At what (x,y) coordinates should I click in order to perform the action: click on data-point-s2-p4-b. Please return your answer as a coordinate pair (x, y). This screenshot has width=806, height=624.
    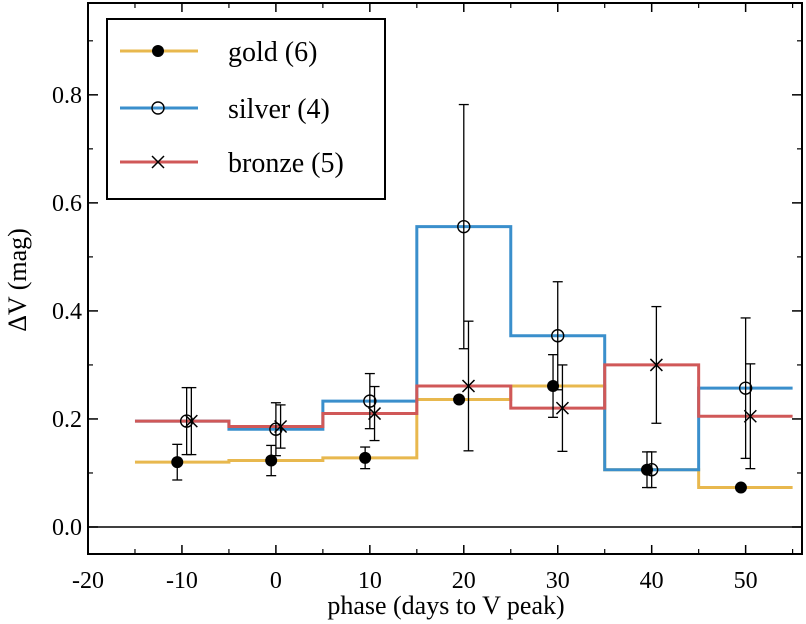
    Looking at the image, I should click on (562, 408).